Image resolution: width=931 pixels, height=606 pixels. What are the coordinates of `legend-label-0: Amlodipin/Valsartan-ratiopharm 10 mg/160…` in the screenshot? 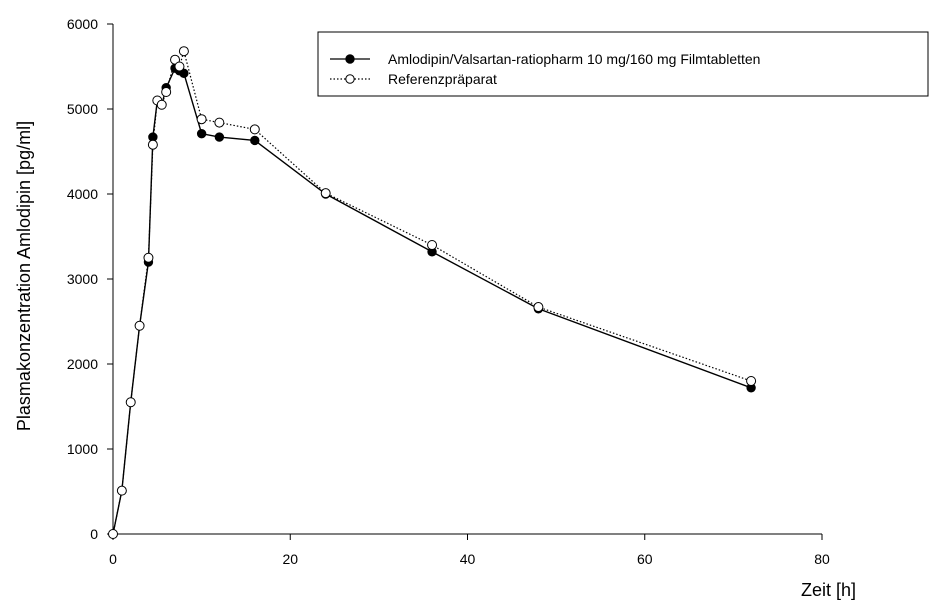 It's located at (574, 59).